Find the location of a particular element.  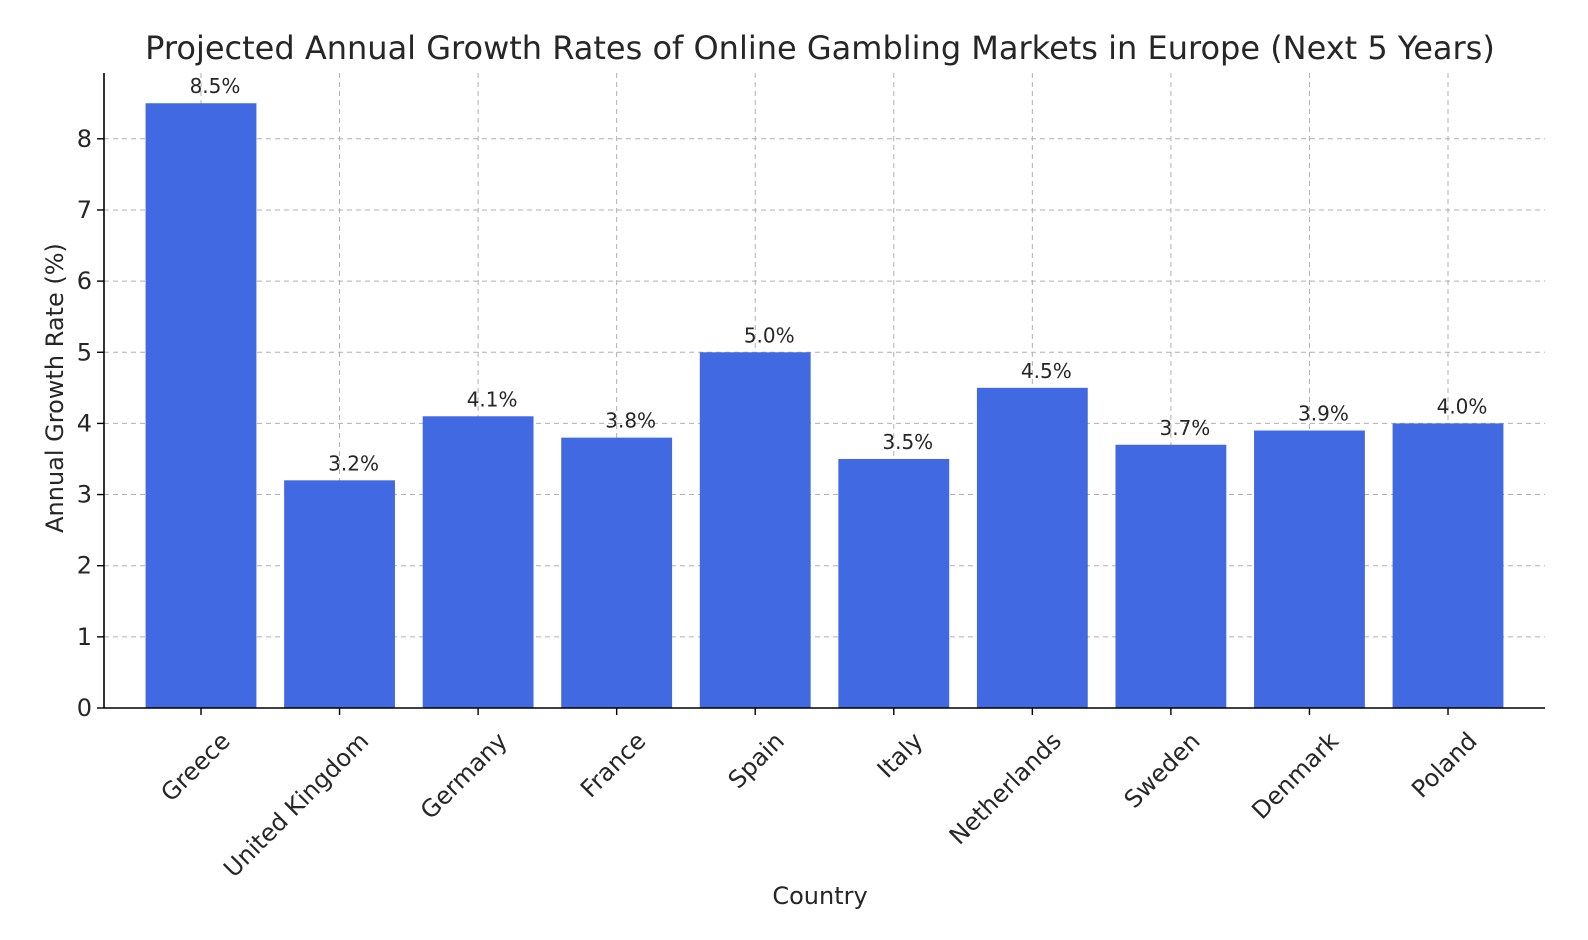

y-tick-label: 6 is located at coordinates (84, 281).